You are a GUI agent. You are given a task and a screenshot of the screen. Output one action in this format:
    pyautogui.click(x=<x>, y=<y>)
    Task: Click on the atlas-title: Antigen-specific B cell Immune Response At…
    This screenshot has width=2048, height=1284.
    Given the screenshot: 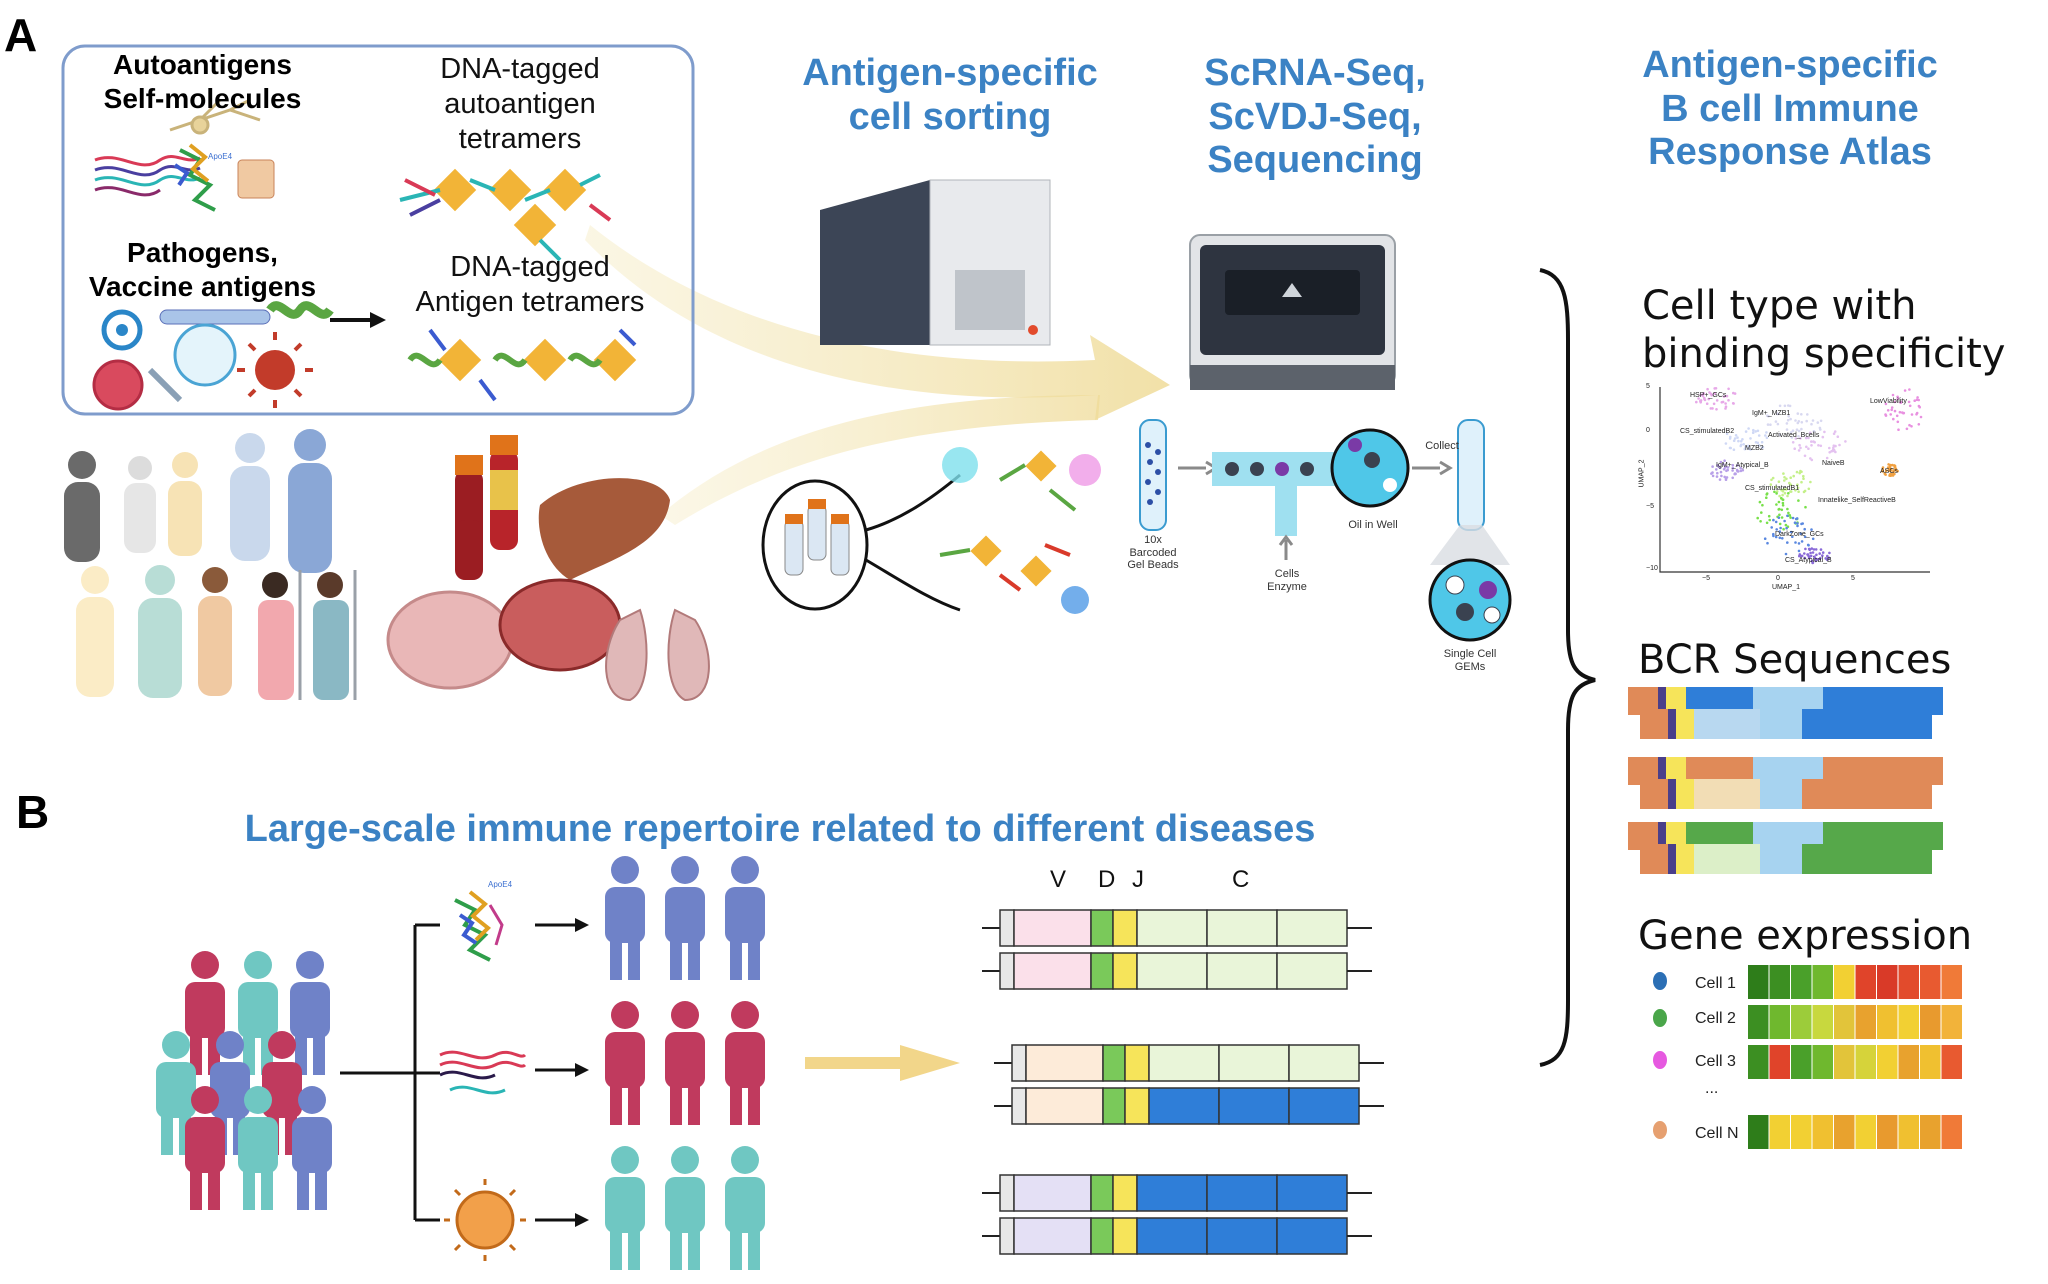 What is the action you would take?
    pyautogui.click(x=1790, y=109)
    